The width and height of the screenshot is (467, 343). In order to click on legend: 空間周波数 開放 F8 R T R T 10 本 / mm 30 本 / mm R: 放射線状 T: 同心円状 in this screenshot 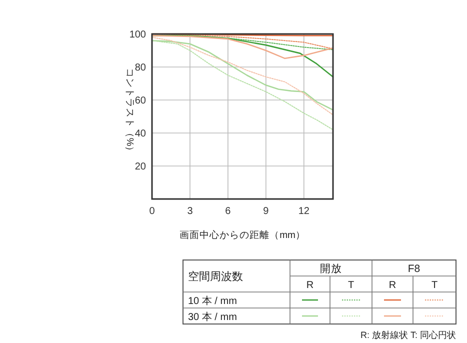, I will do `click(319, 300)`.